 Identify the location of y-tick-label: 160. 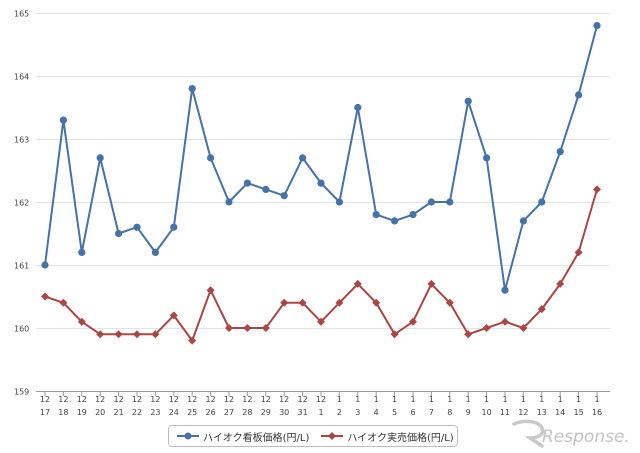
(21, 329).